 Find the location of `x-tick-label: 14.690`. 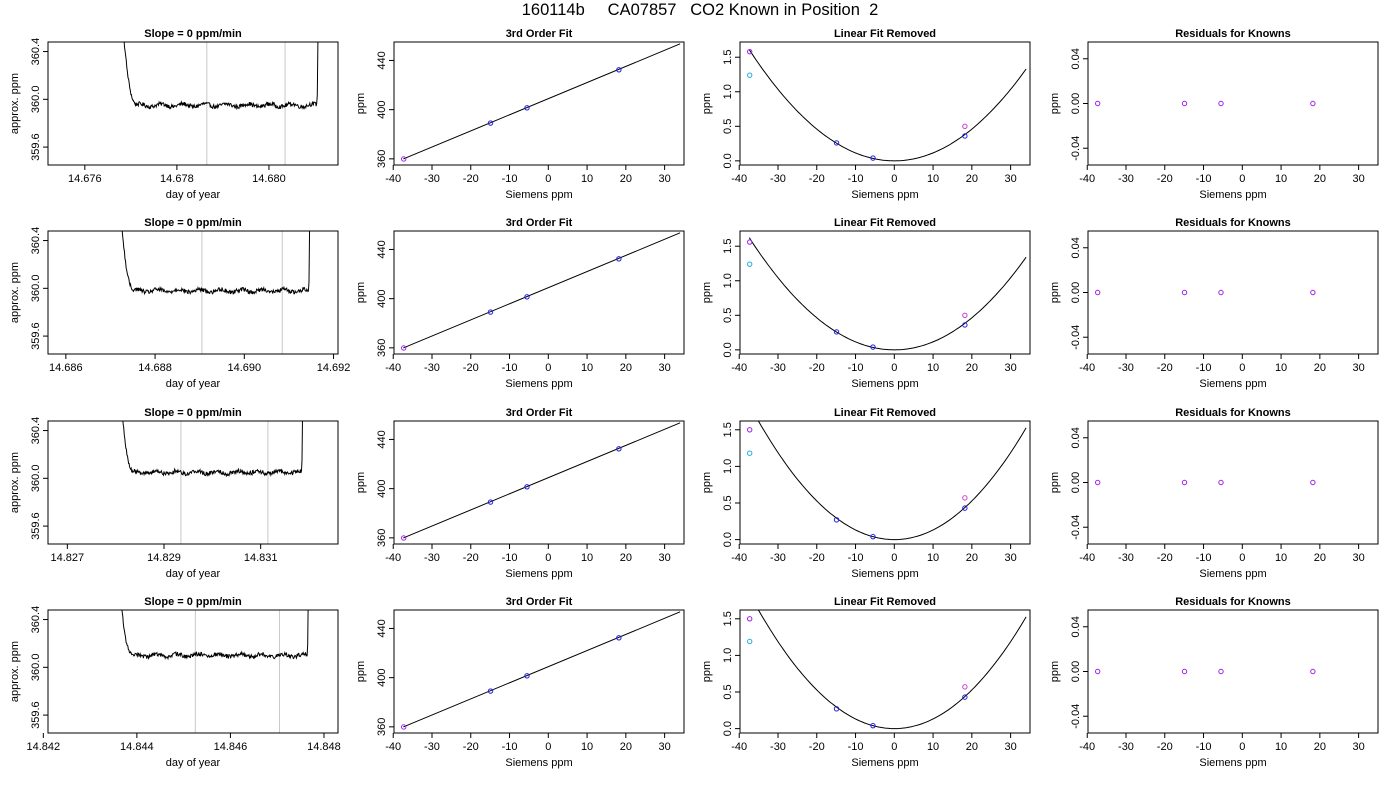

x-tick-label: 14.690 is located at coordinates (244, 368).